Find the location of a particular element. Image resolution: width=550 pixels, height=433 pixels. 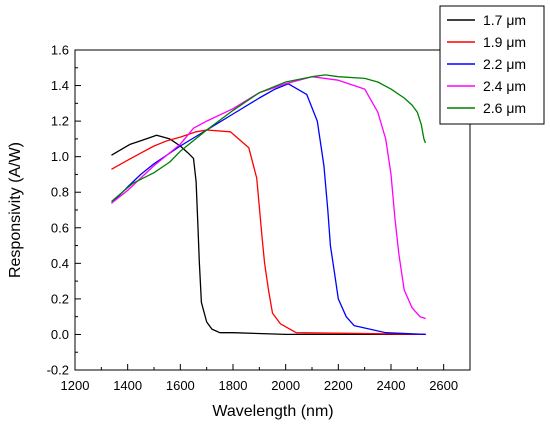

x-tick-label: 1600 is located at coordinates (180, 385).